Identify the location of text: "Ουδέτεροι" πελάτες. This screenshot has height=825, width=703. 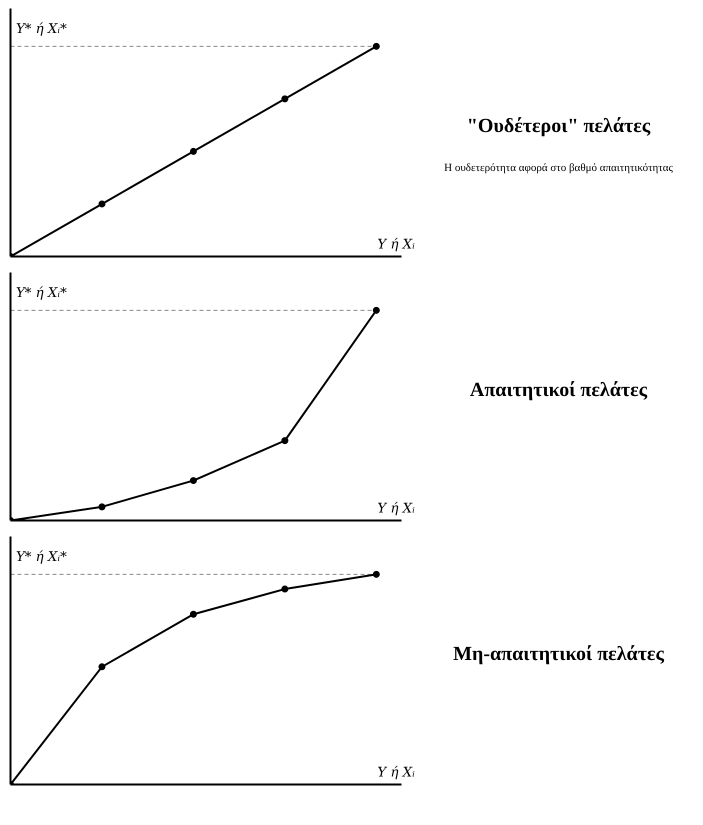
(558, 126).